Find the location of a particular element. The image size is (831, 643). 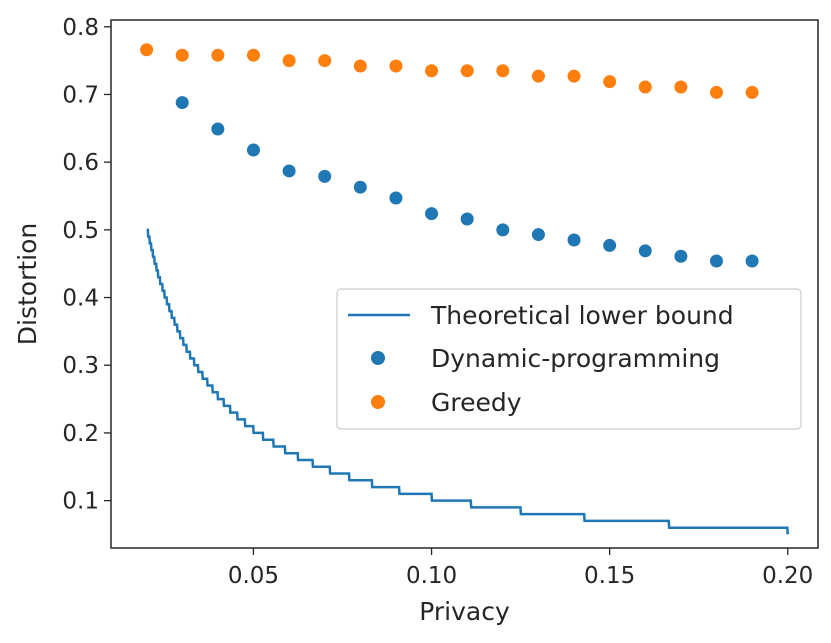

x-axis: 0.05 0.10 0.15 0.20 is located at coordinates (520, 568).